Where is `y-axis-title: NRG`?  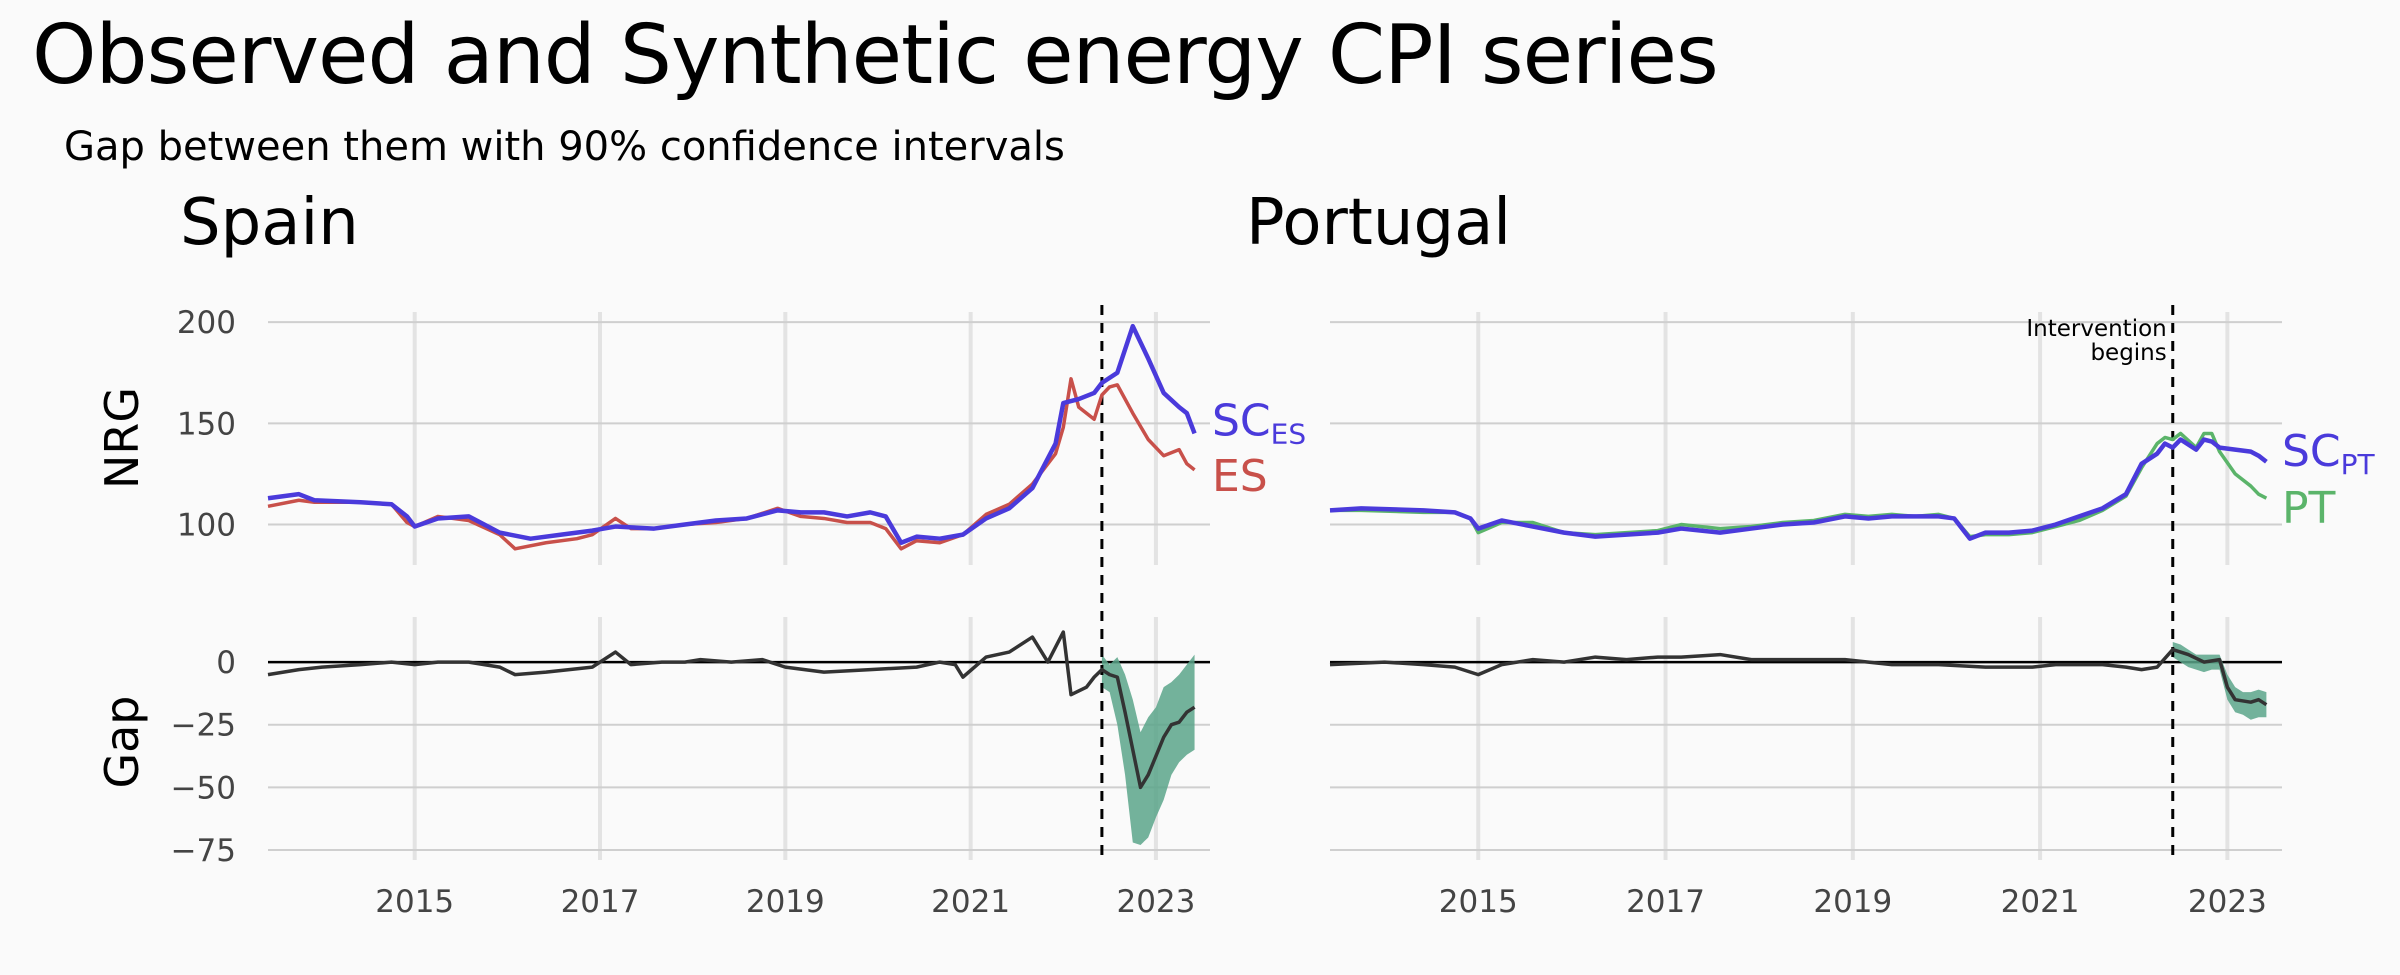 y-axis-title: NRG is located at coordinates (122, 438).